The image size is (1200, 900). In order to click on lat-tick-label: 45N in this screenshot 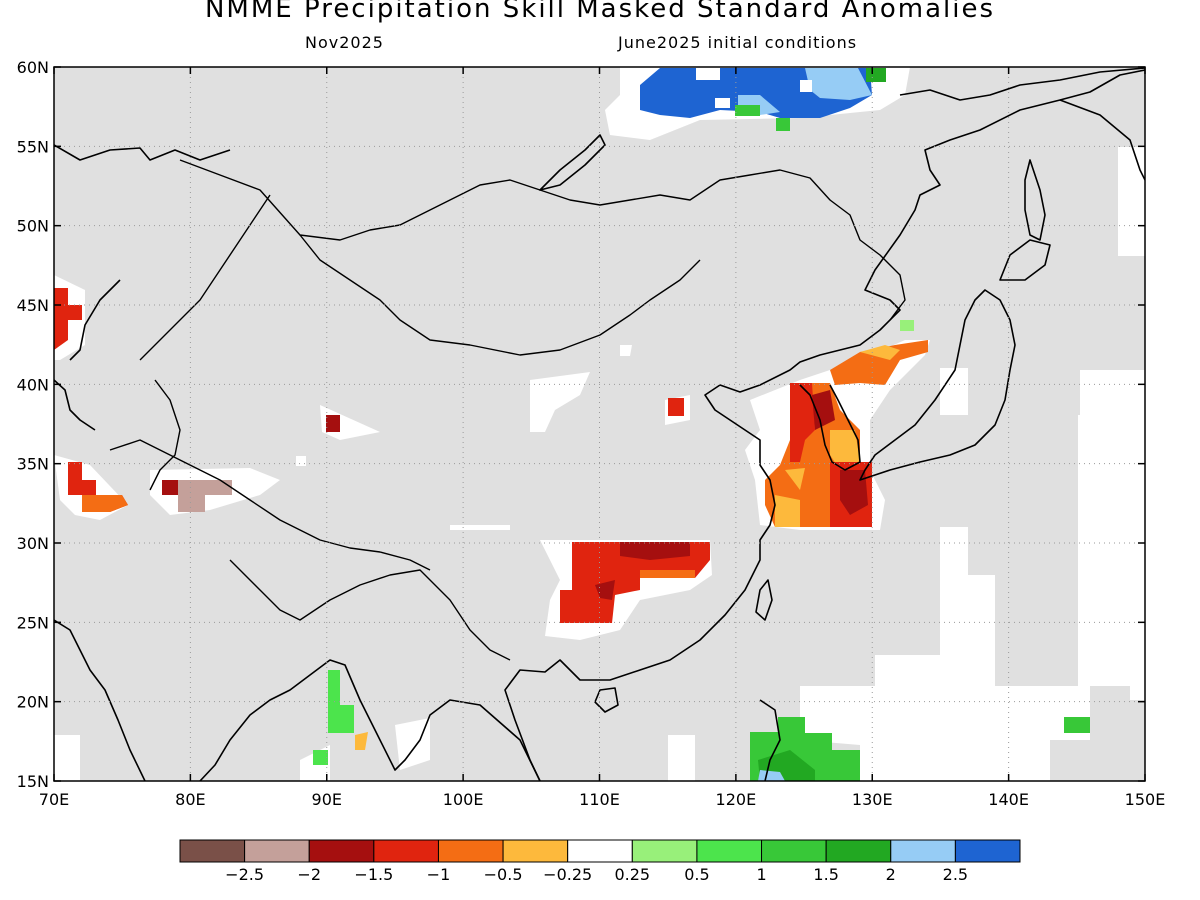, I will do `click(33, 305)`.